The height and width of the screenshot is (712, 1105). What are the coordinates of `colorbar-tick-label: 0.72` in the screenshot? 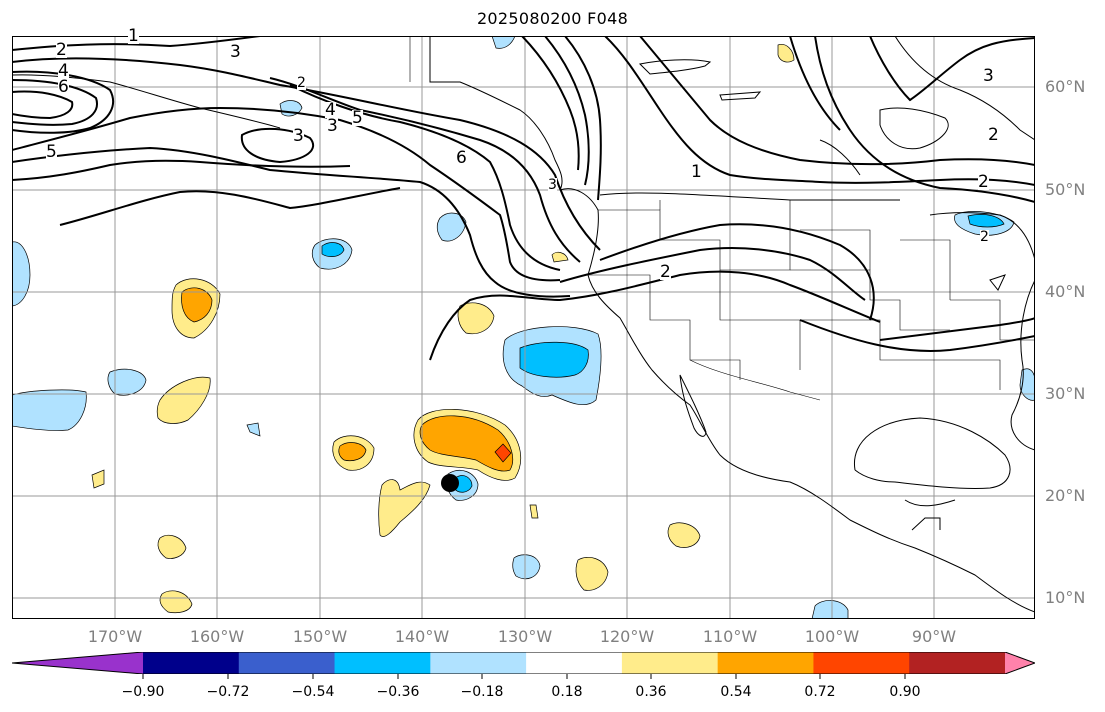 It's located at (820, 692).